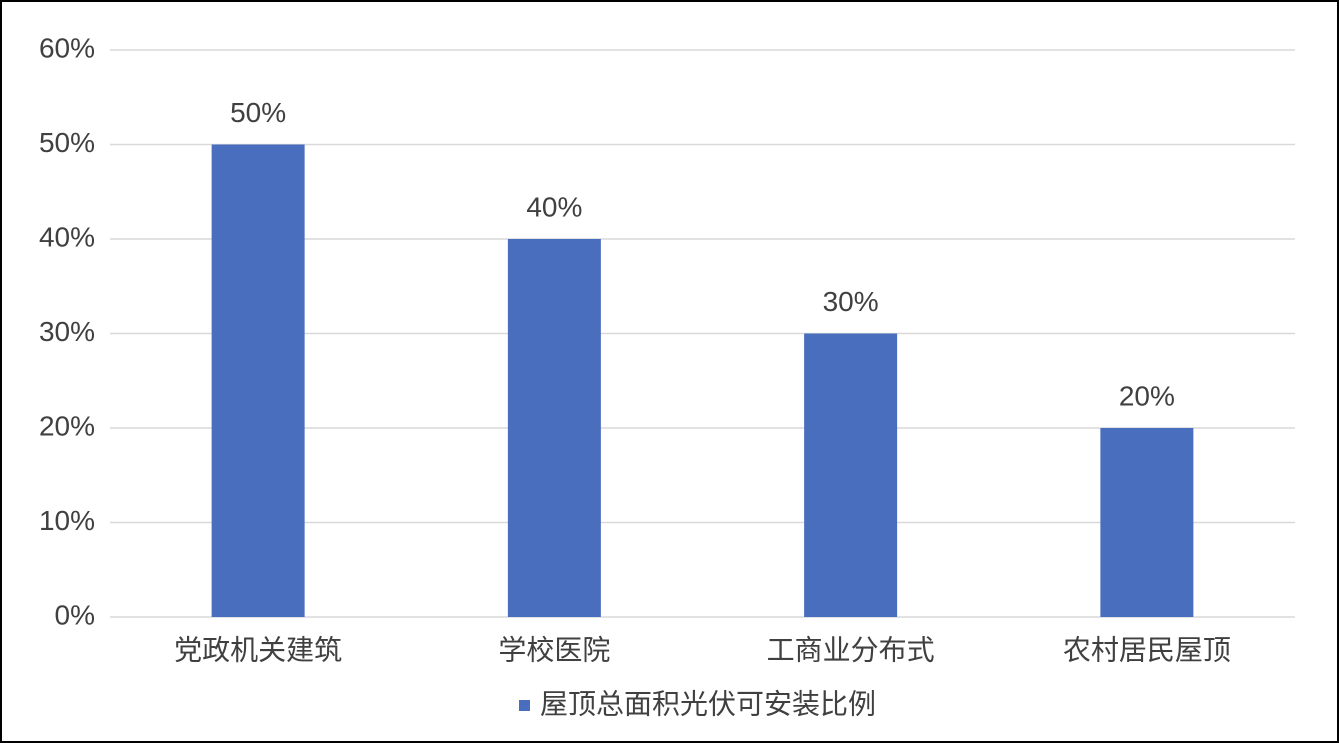  Describe the element at coordinates (258, 112) in the screenshot. I see `data-label: 50%` at that location.